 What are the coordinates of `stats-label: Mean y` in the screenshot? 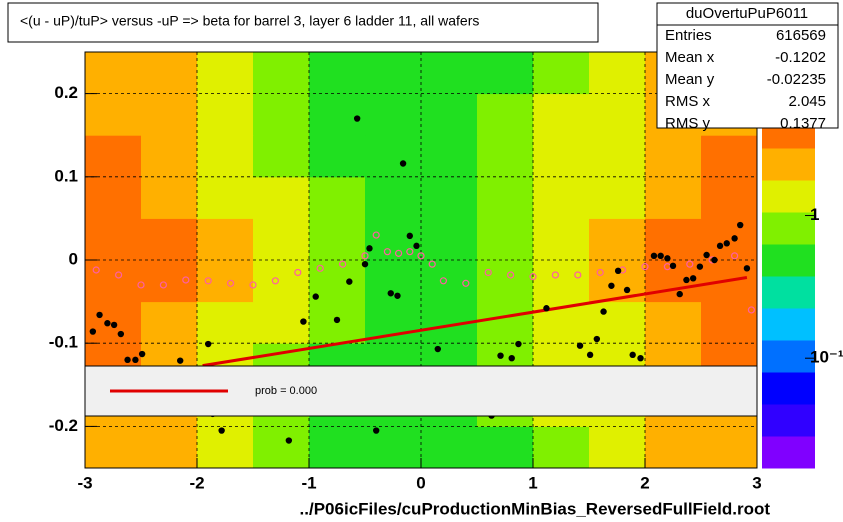 It's located at (690, 79).